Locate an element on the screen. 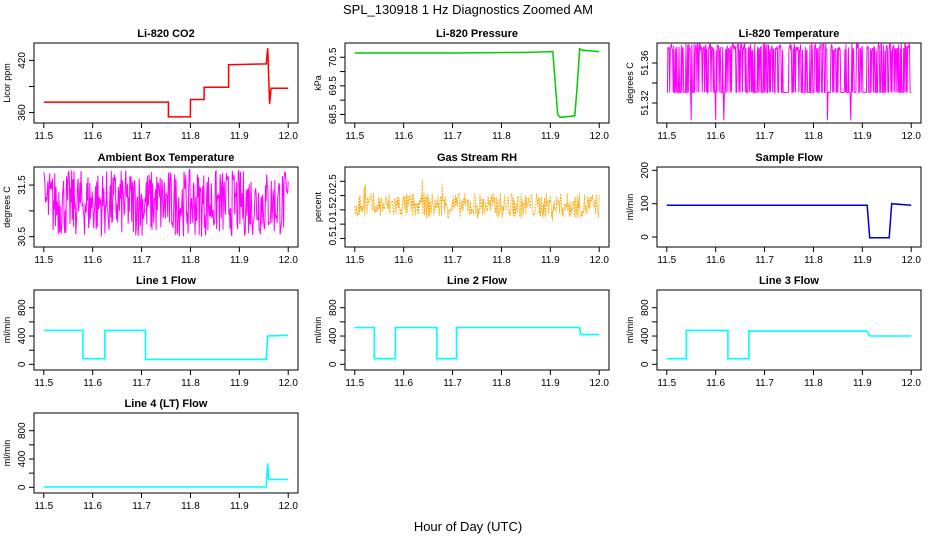 The height and width of the screenshot is (540, 936). panel-ylabel: percent is located at coordinates (318, 206).